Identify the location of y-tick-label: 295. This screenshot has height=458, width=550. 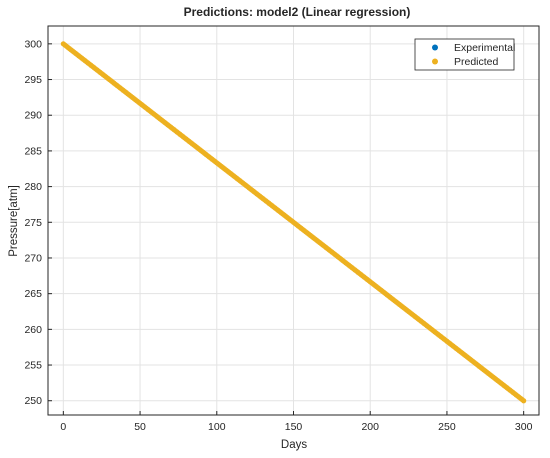
(33, 80).